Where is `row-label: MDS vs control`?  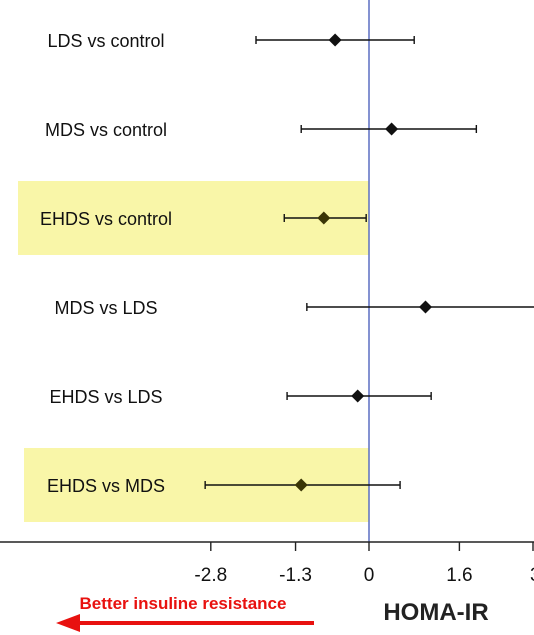
row-label: MDS vs control is located at coordinates (106, 130).